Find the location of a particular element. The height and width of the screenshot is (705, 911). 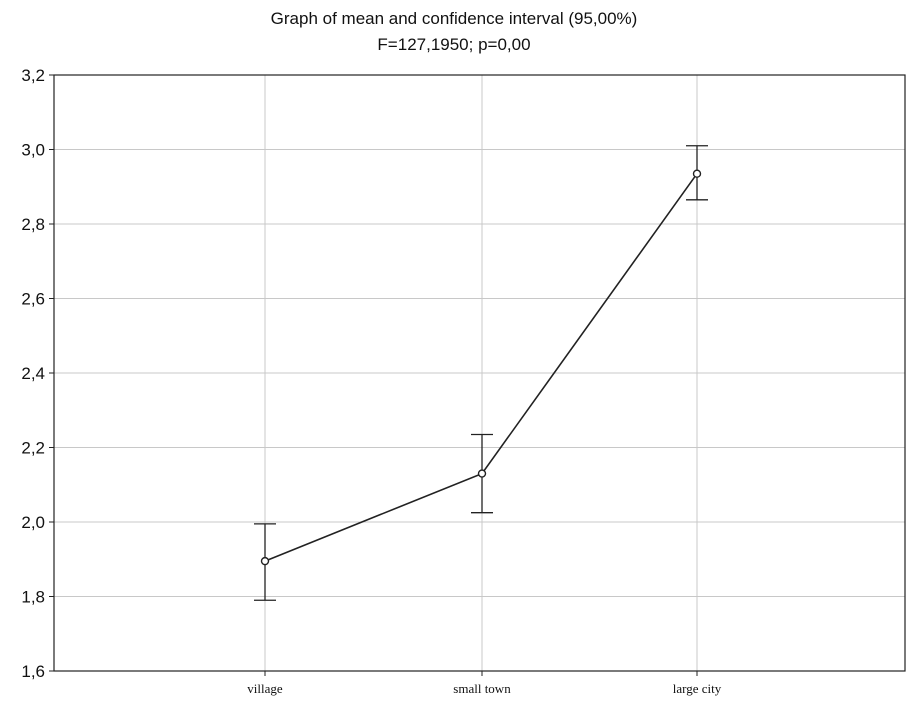

y-tick-label: 2,0 is located at coordinates (33, 522).